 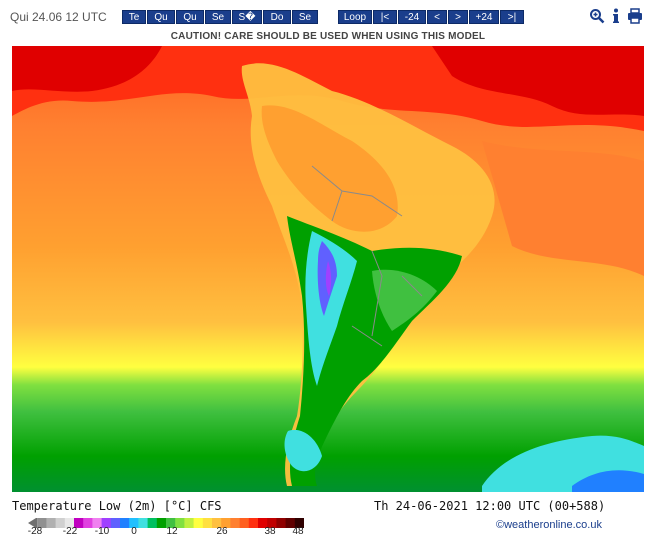 What do you see at coordinates (270, 531) in the screenshot?
I see `legend-tick: 38` at bounding box center [270, 531].